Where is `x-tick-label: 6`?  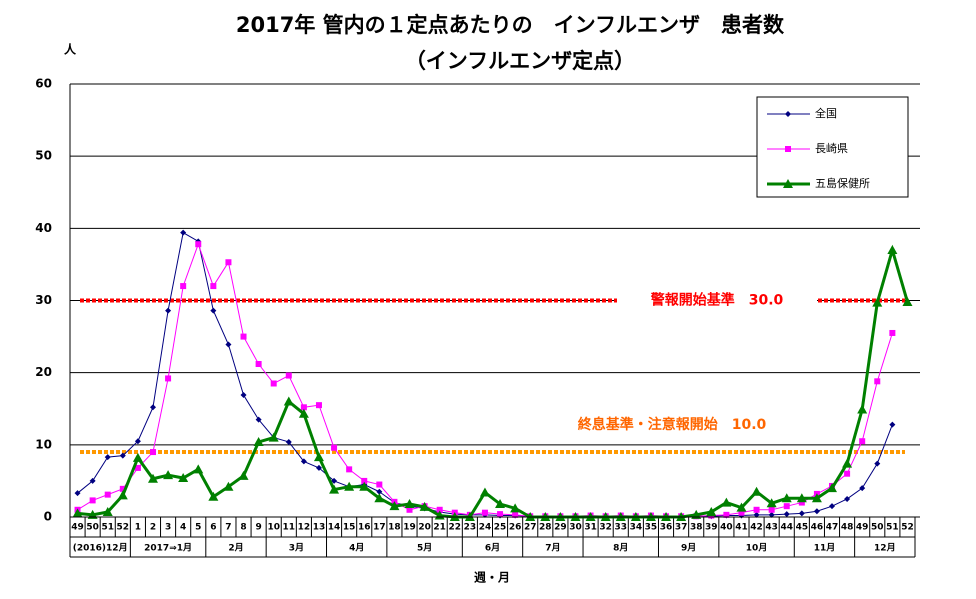
x-tick-label: 6 is located at coordinates (213, 528).